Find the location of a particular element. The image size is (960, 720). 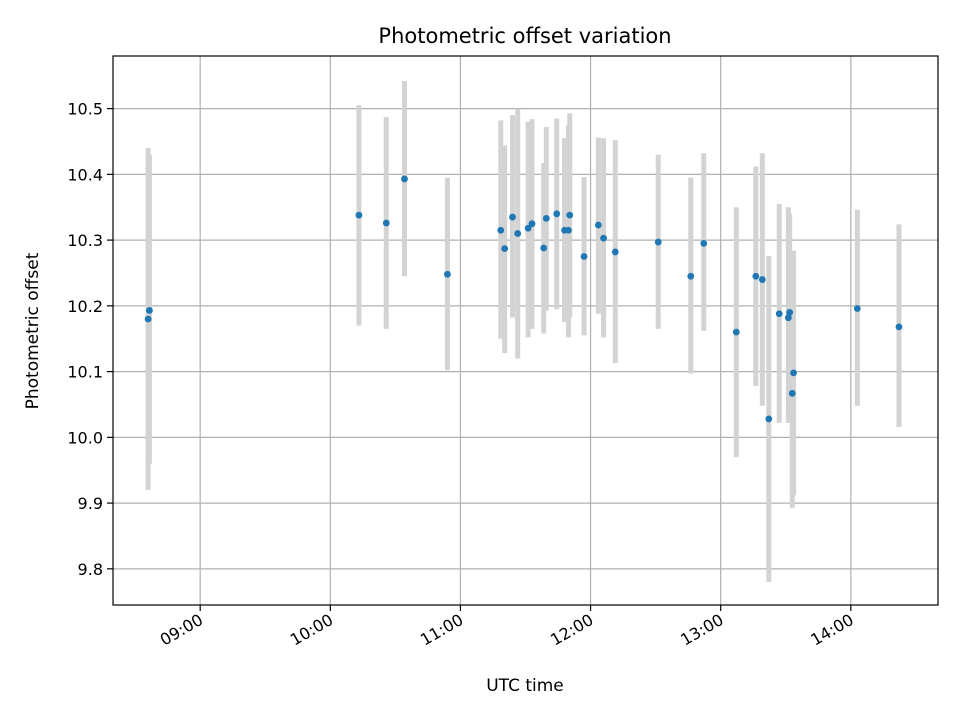

y-tick-label: 9.9 is located at coordinates (90, 503).